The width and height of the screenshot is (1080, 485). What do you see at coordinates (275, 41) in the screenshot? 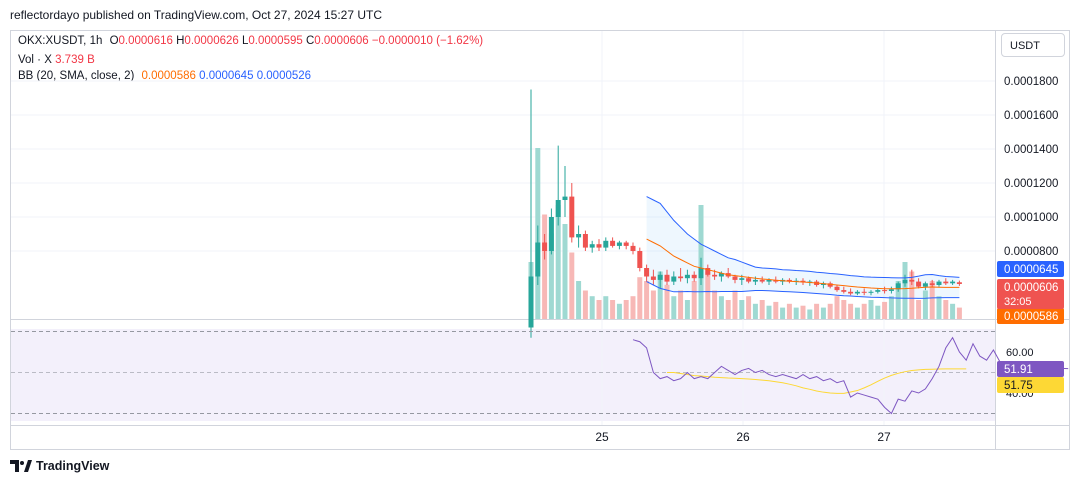
I see `low-value: 0.0000595` at bounding box center [275, 41].